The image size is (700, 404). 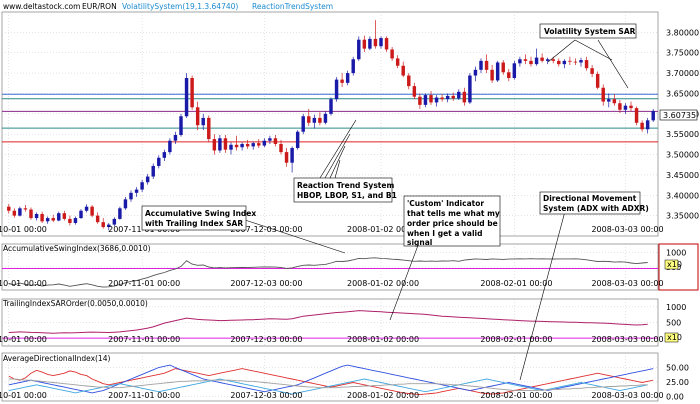 What do you see at coordinates (194, 223) in the screenshot?
I see `svg-text: with Trailing Index SAR` at bounding box center [194, 223].